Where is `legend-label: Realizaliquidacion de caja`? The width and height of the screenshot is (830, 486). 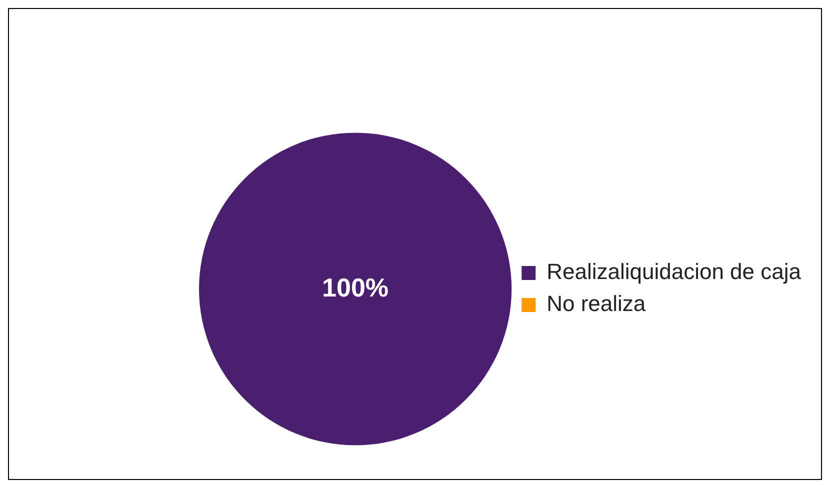 legend-label: Realizaliquidacion de caja is located at coordinates (674, 271).